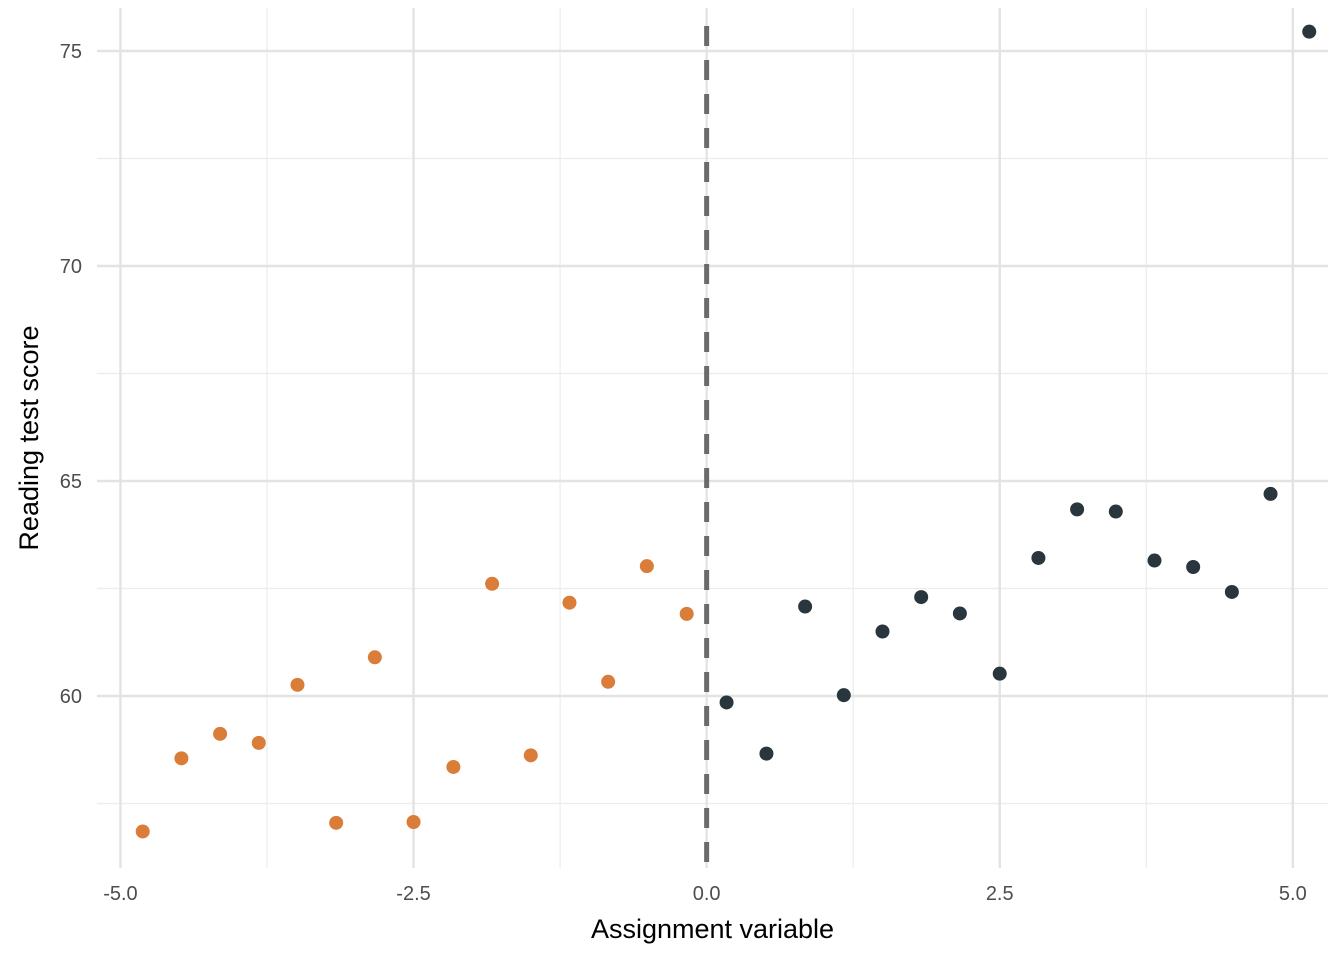  What do you see at coordinates (71, 52) in the screenshot?
I see `y-tick-label: 75` at bounding box center [71, 52].